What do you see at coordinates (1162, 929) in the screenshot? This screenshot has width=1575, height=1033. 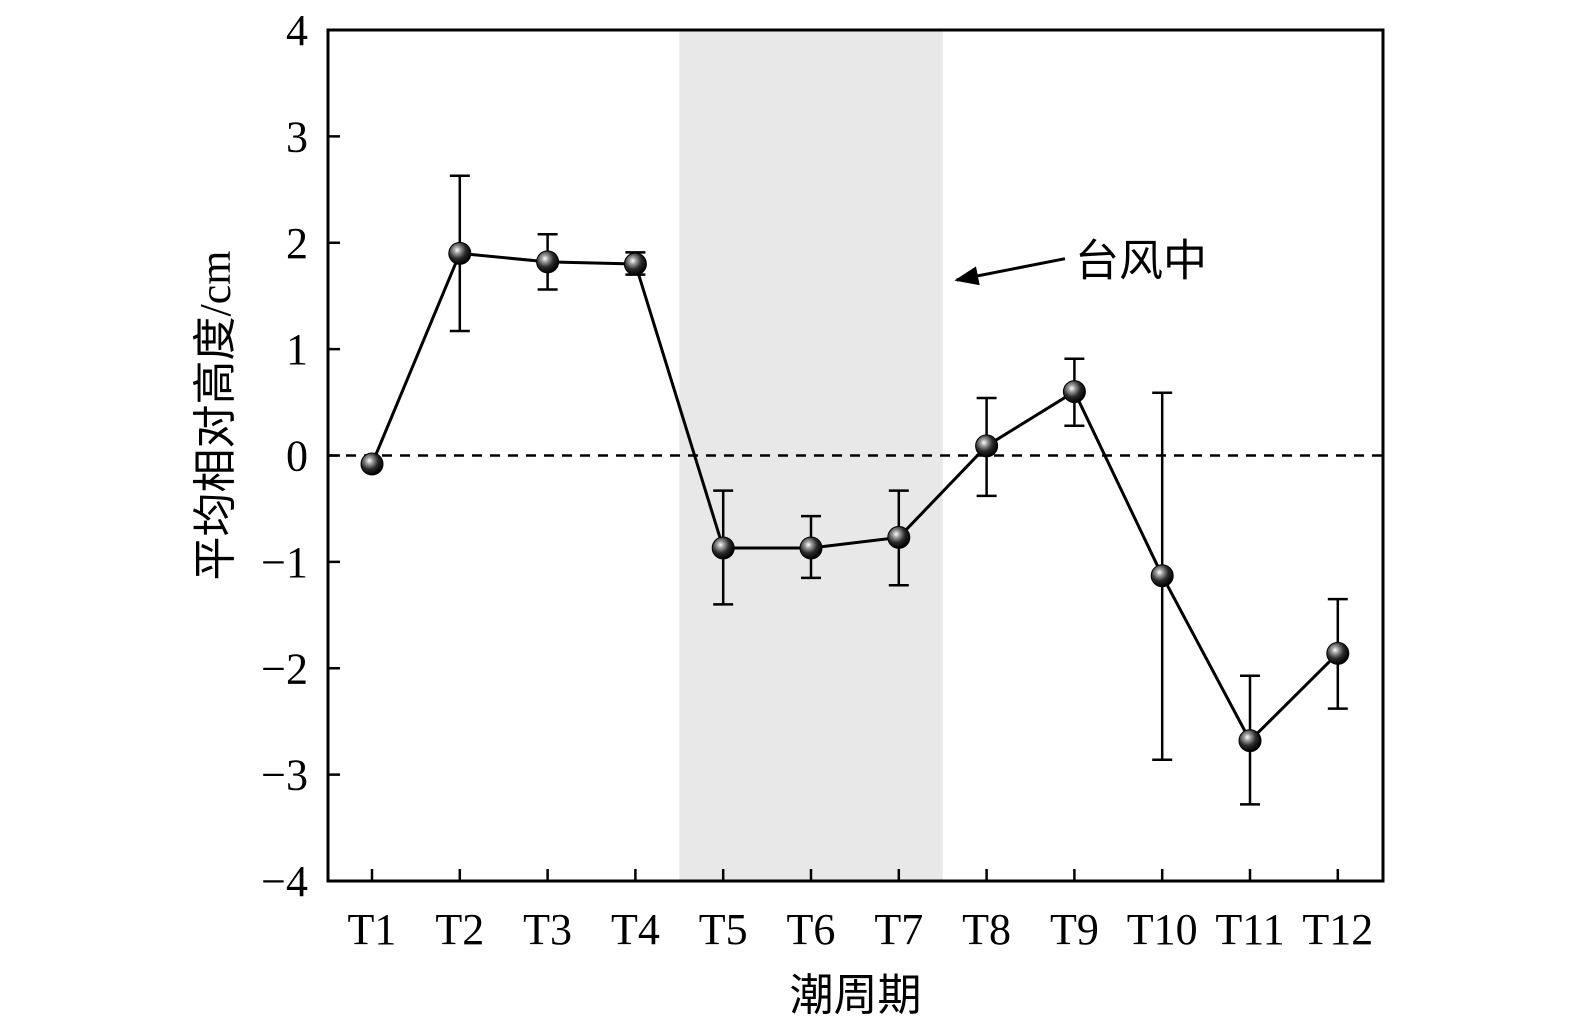 I see `x-tick-label: T10` at bounding box center [1162, 929].